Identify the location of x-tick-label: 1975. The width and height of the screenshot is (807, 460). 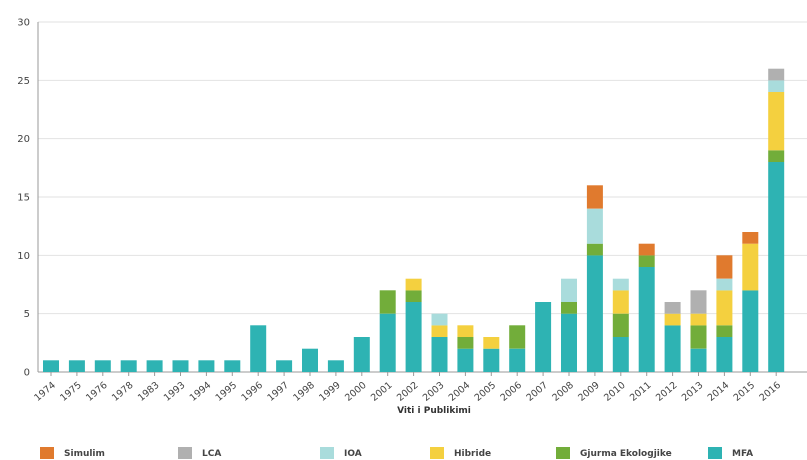
(71, 392).